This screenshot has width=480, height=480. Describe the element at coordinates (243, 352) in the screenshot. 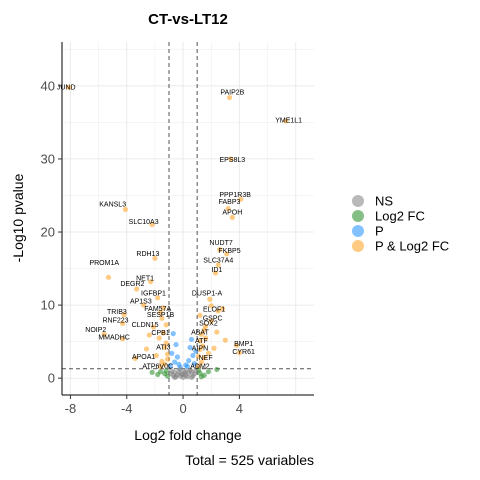

I see `gene-label: CYR61` at that location.